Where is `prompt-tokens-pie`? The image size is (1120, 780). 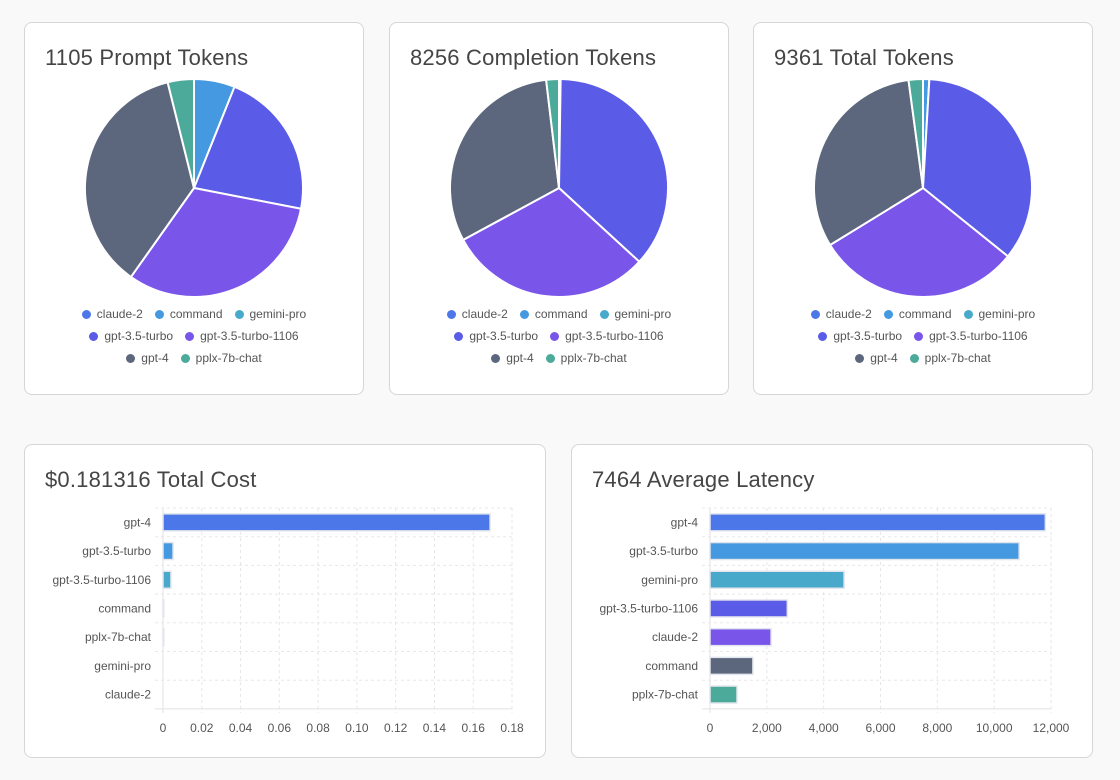
prompt-tokens-pie is located at coordinates (194, 187).